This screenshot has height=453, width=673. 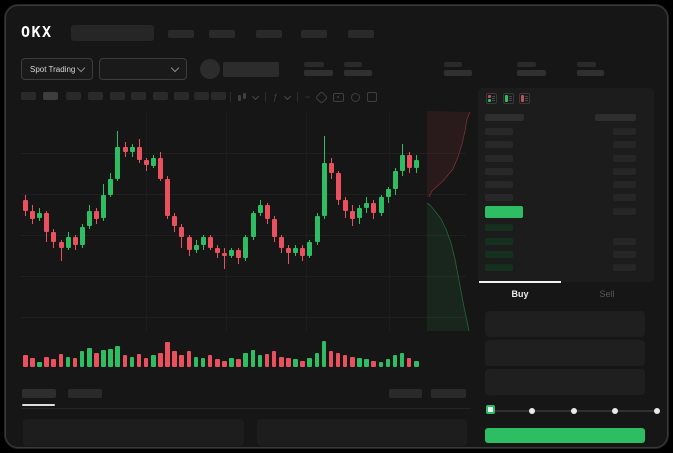 What do you see at coordinates (449, 221) in the screenshot?
I see `depth-chart` at bounding box center [449, 221].